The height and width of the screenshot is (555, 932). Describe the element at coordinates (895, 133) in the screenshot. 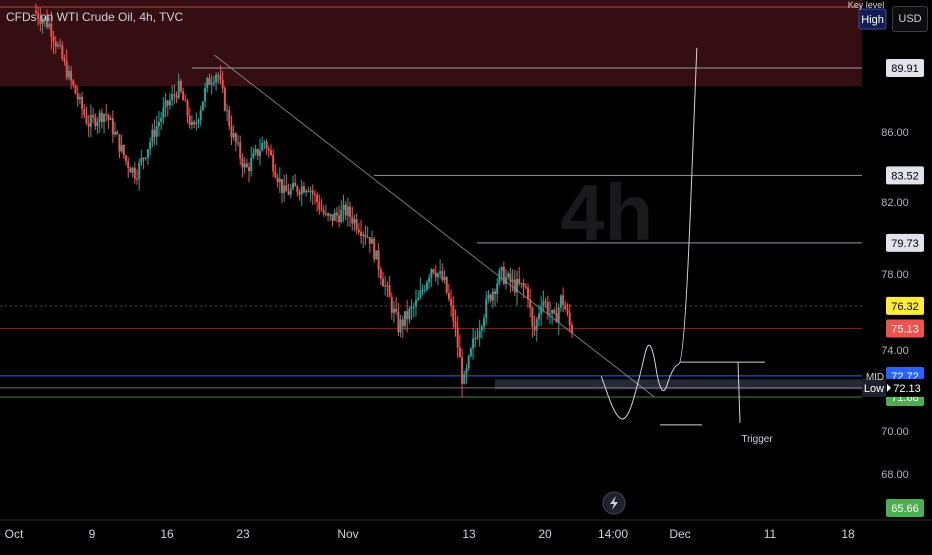

I see `y-tick-label: 86.00` at that location.